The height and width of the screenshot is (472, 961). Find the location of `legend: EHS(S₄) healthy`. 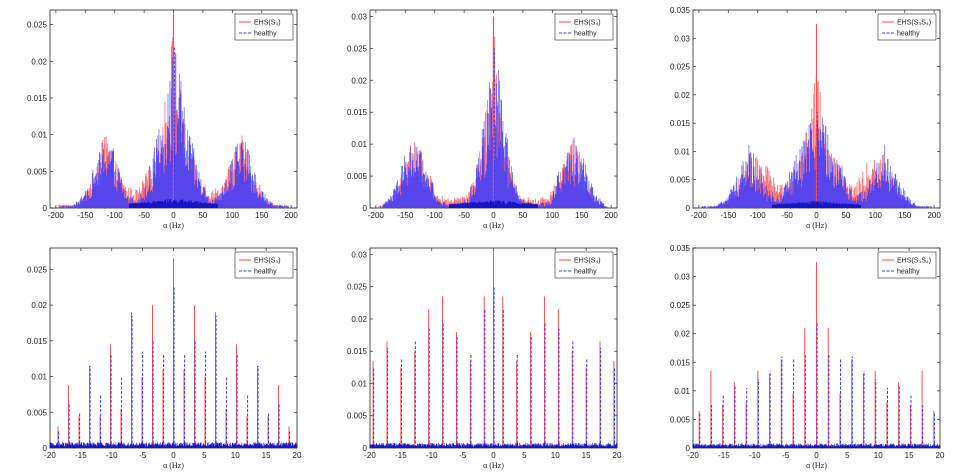

legend: EHS(S₄) healthy is located at coordinates (584, 265).